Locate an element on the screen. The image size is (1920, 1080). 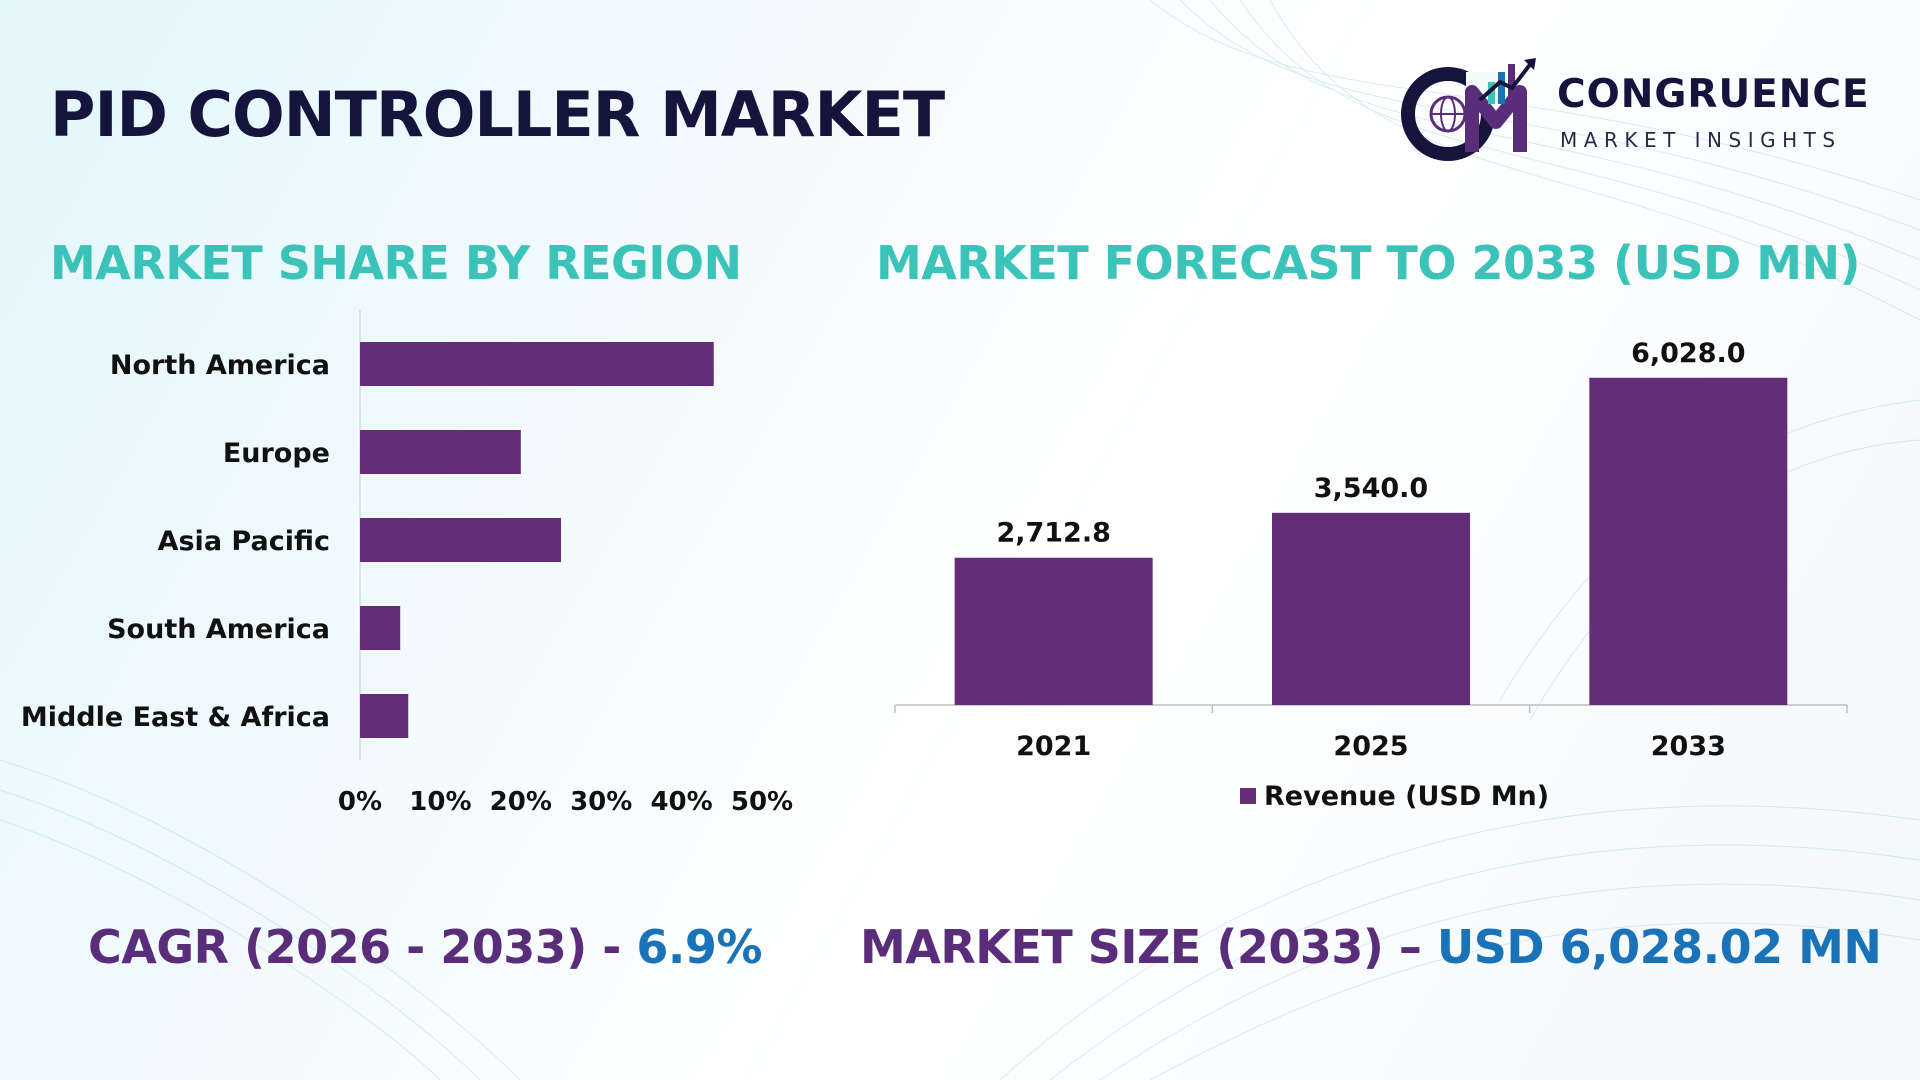
legend-swatch is located at coordinates (1248, 796).